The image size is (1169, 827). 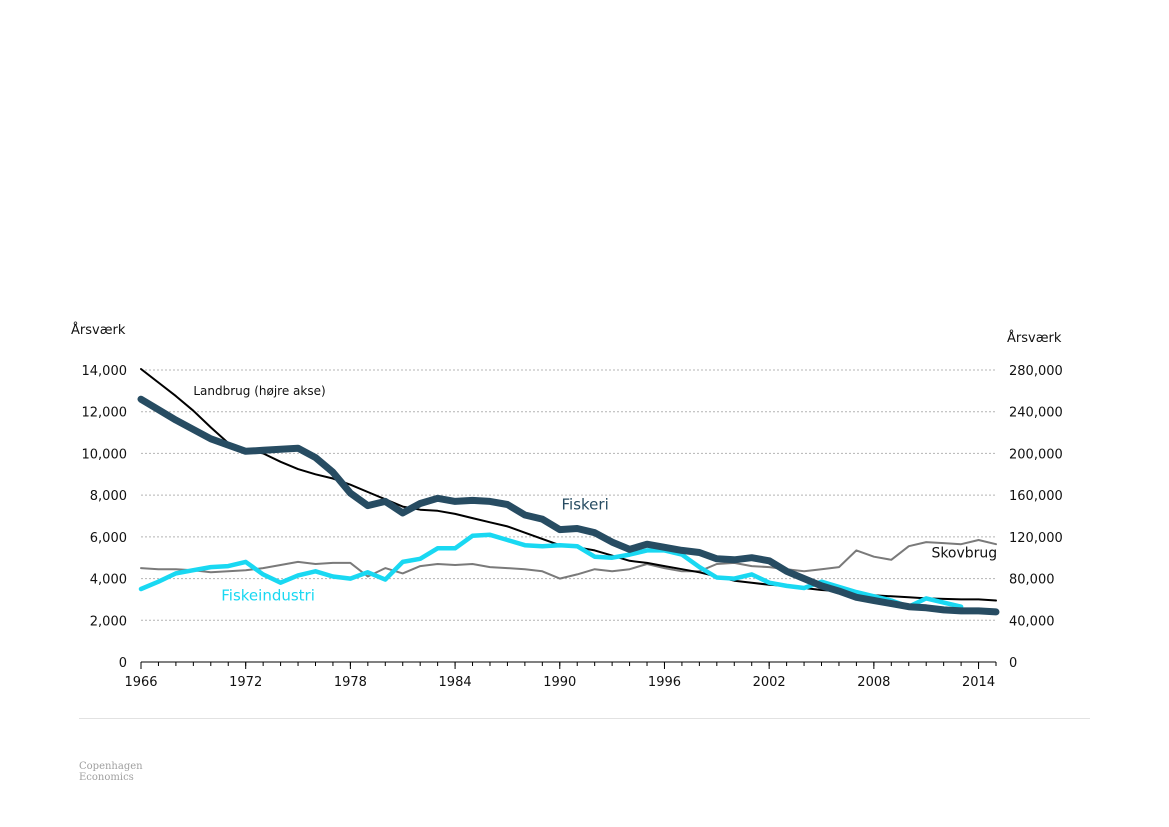 I want to click on right-tick-label: 120,000, so click(x=1036, y=538).